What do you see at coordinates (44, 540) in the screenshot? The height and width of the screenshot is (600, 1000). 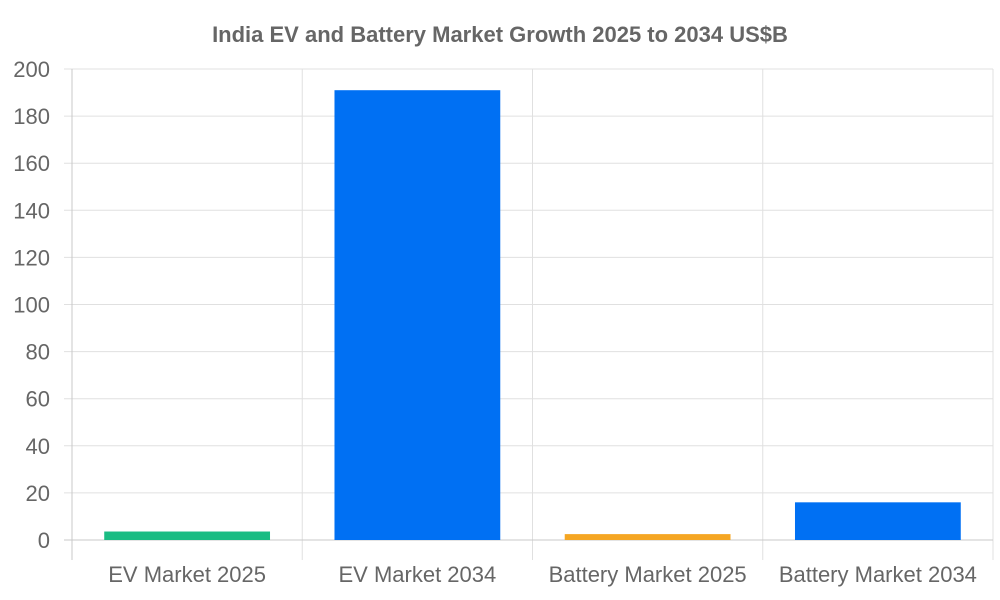 I see `y-tick-label: 0` at bounding box center [44, 540].